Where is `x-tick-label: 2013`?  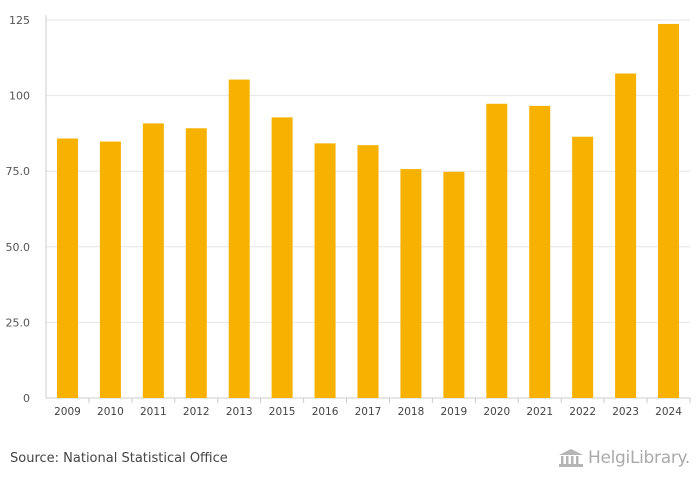
x-tick-label: 2013 is located at coordinates (239, 412).